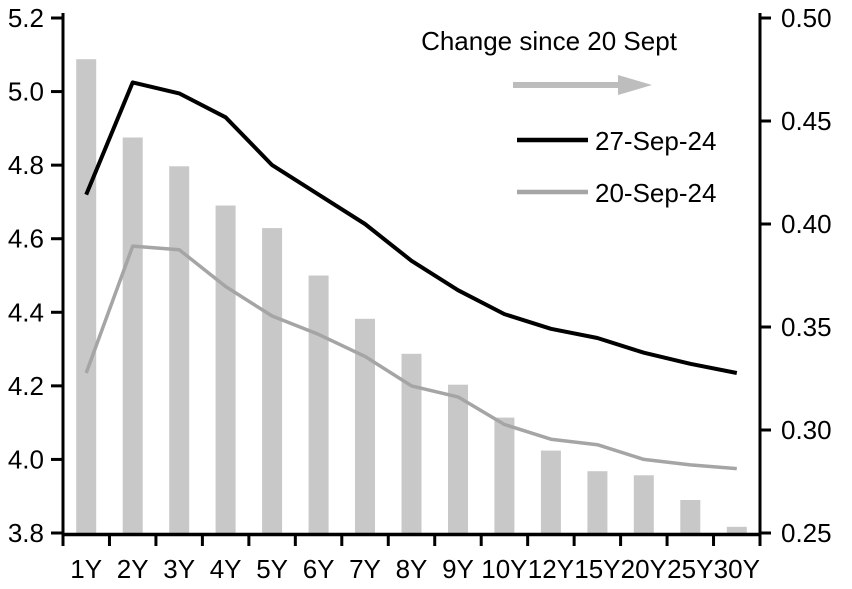  What do you see at coordinates (26, 533) in the screenshot?
I see `left-axis-tick-label: 3.8` at bounding box center [26, 533].